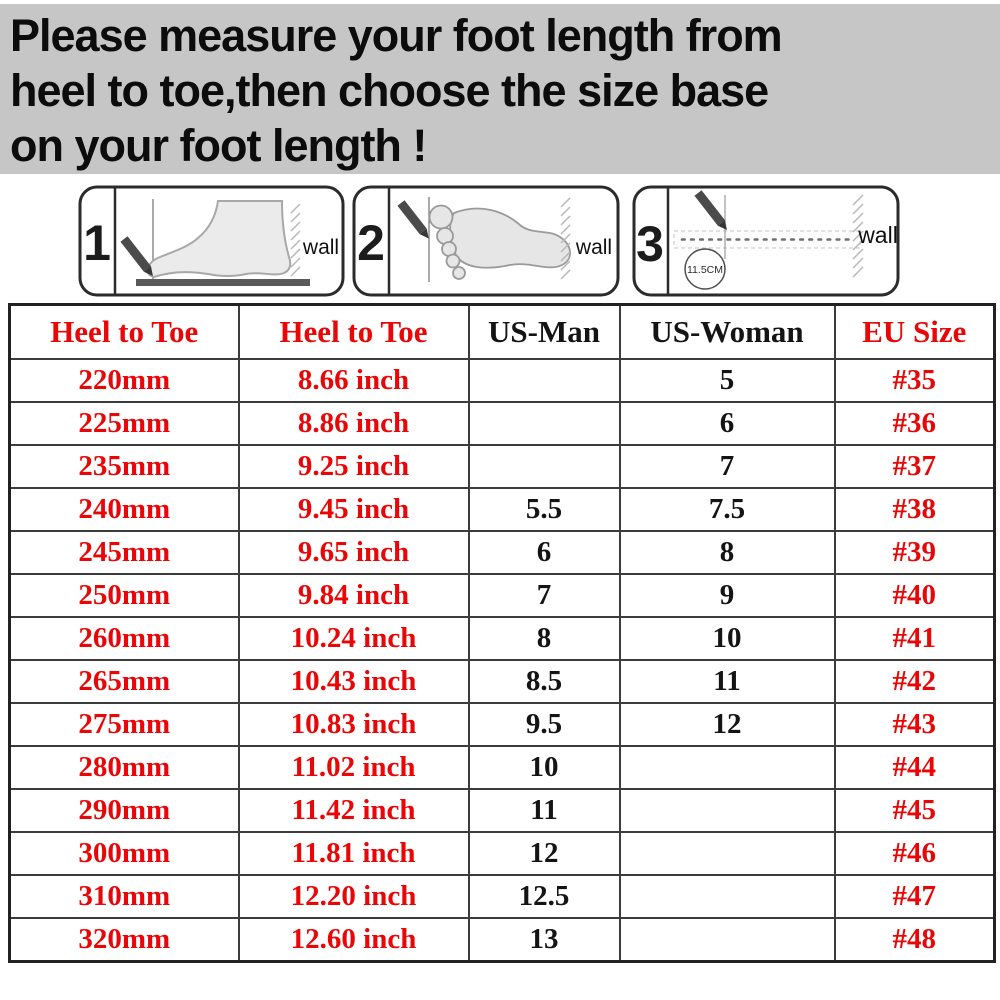 Image resolution: width=1000 pixels, height=1000 pixels. What do you see at coordinates (353, 940) in the screenshot?
I see `cell-inch: 12.60 inch` at bounding box center [353, 940].